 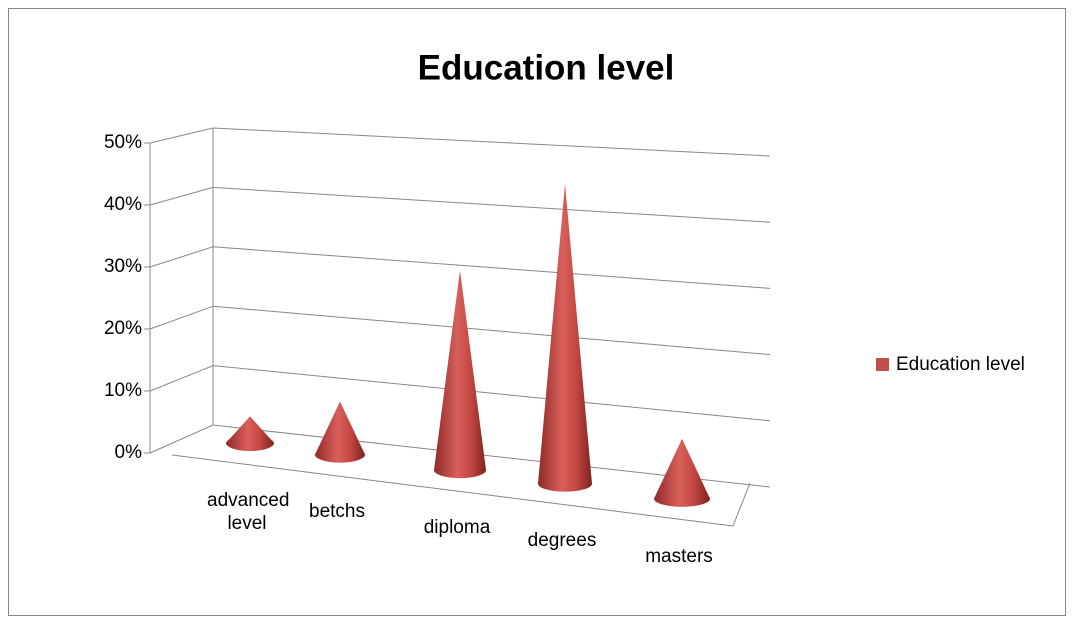 I want to click on legend-swatch, so click(x=882, y=364).